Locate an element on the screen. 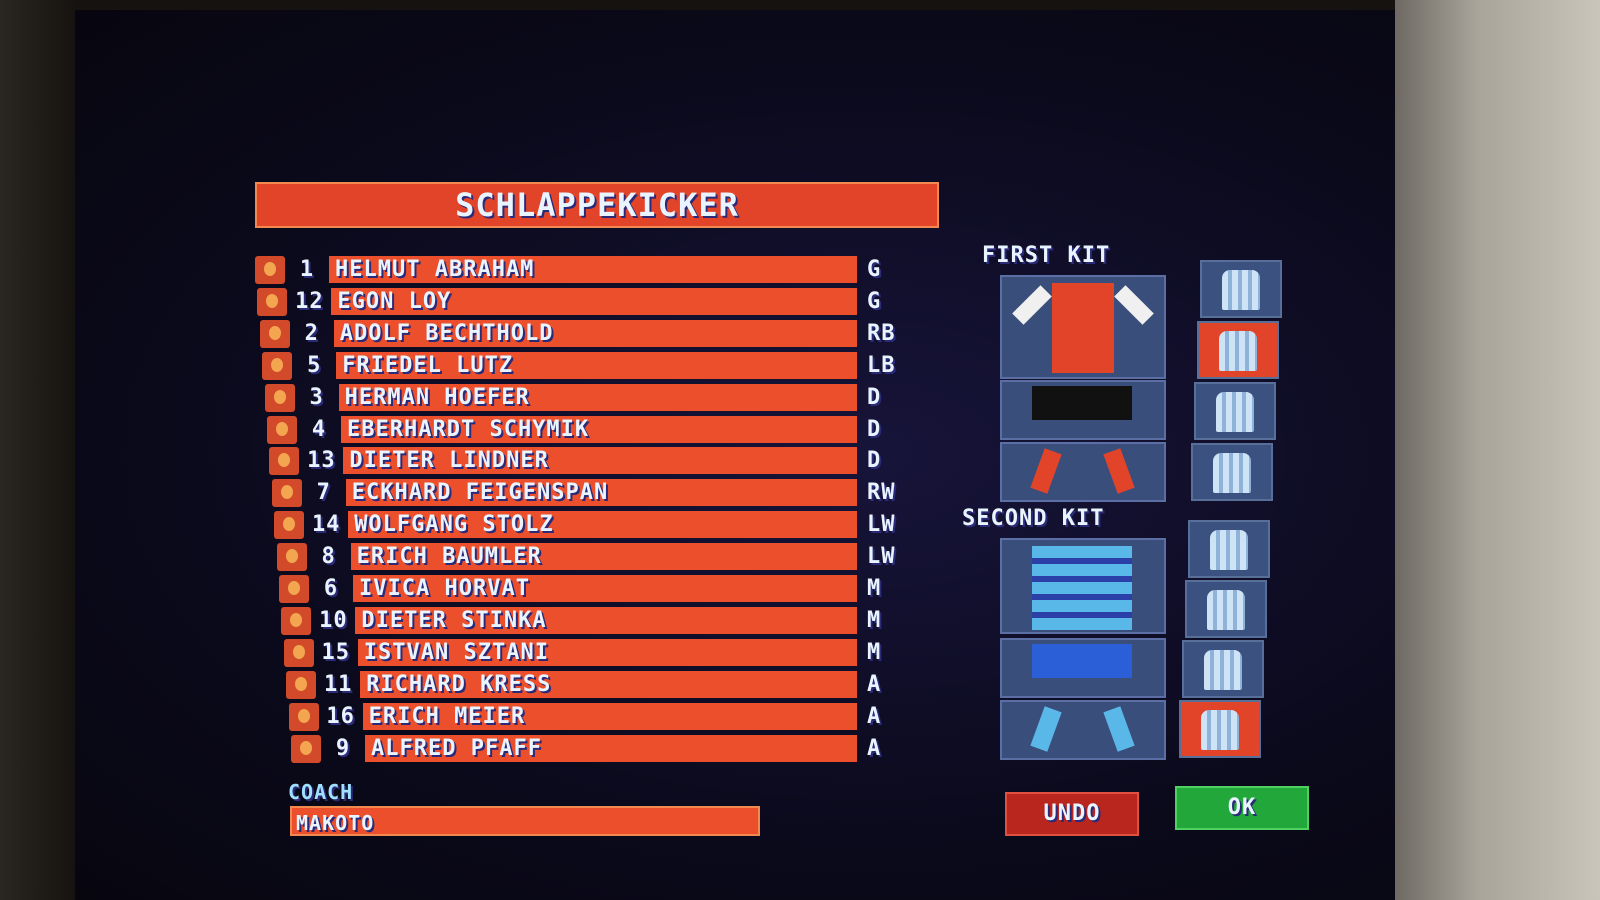 This screenshot has height=900, width=1600. player-position: RB is located at coordinates (881, 333).